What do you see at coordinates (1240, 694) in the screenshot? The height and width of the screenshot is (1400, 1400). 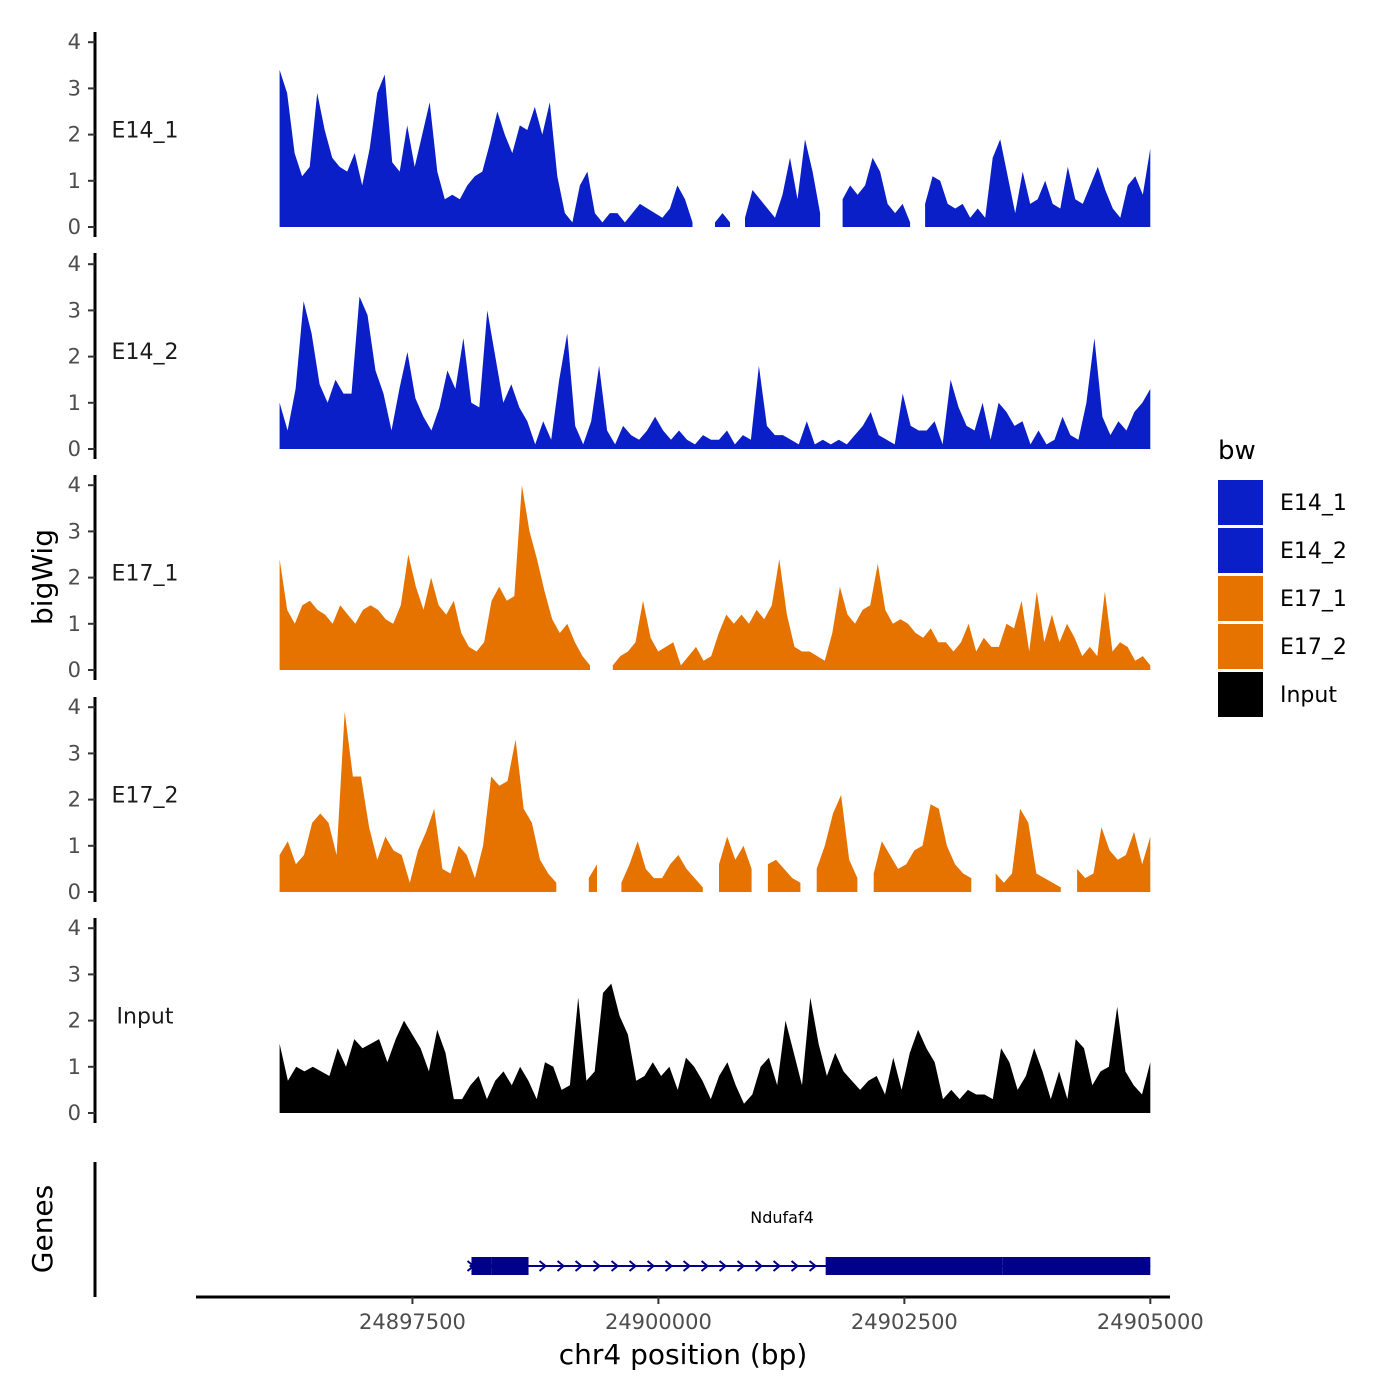 I see `legend-key-input` at bounding box center [1240, 694].